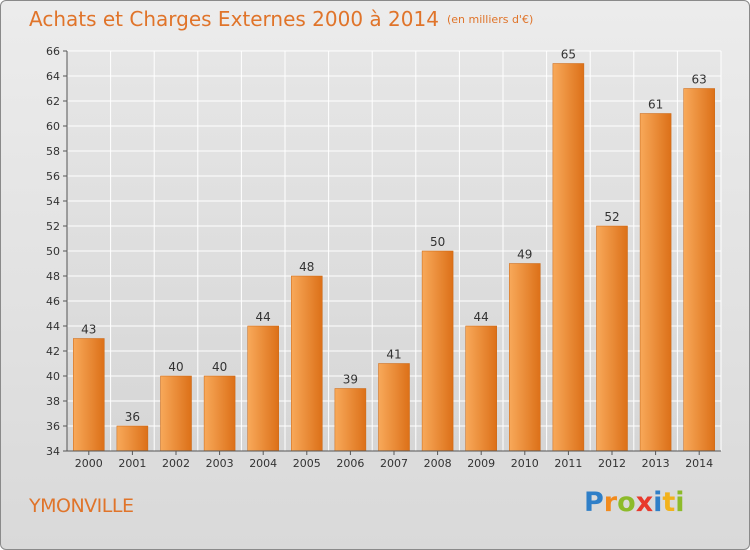 This screenshot has height=550, width=750. I want to click on y-tick-label: 40, so click(53, 376).